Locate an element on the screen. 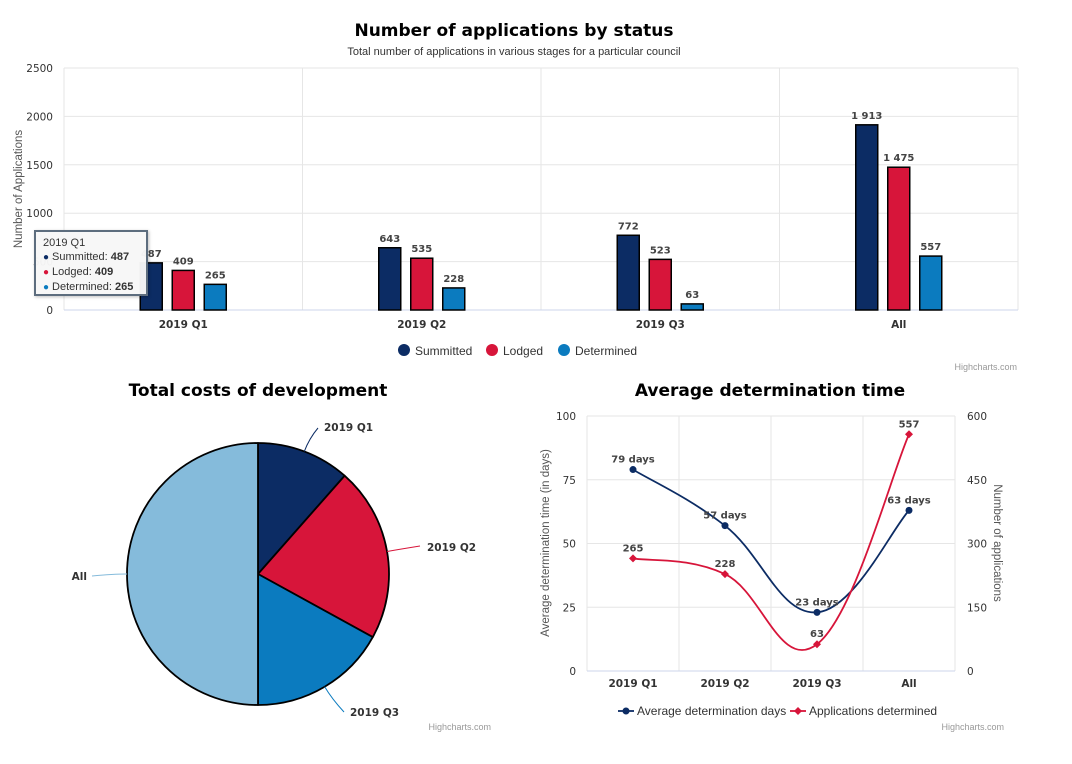 The height and width of the screenshot is (764, 1072). bar-data-label: 265 is located at coordinates (215, 275).